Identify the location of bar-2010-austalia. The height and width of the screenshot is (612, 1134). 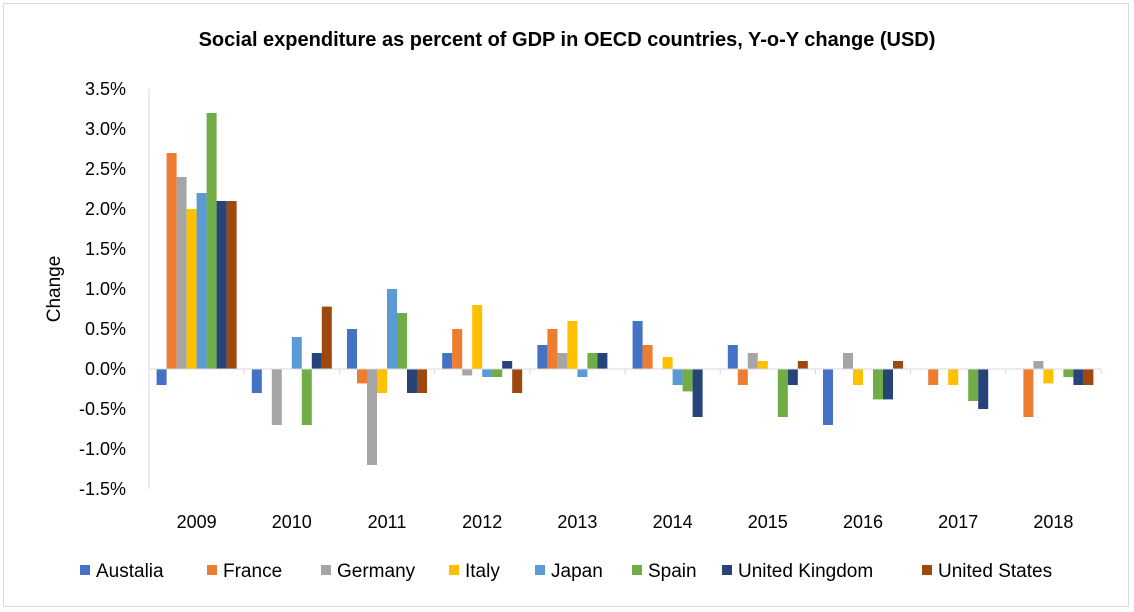
(256, 381).